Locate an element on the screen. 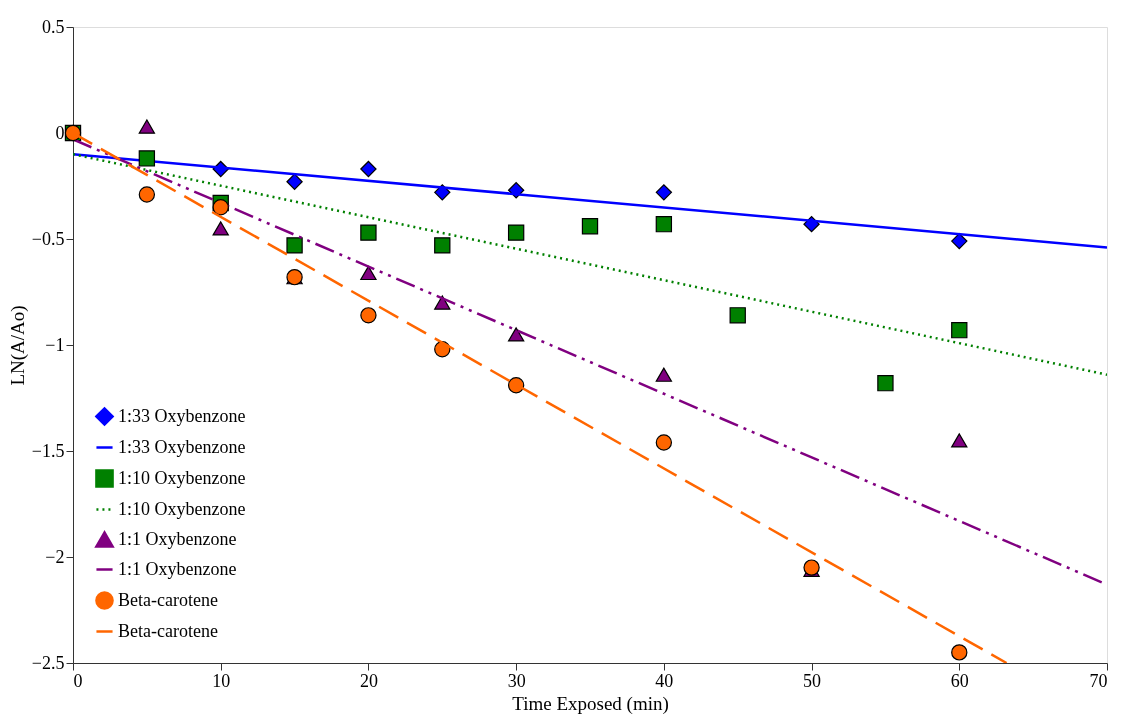 Image resolution: width=1143 pixels, height=725 pixels. y-tick-label: 0.5 is located at coordinates (53, 26).